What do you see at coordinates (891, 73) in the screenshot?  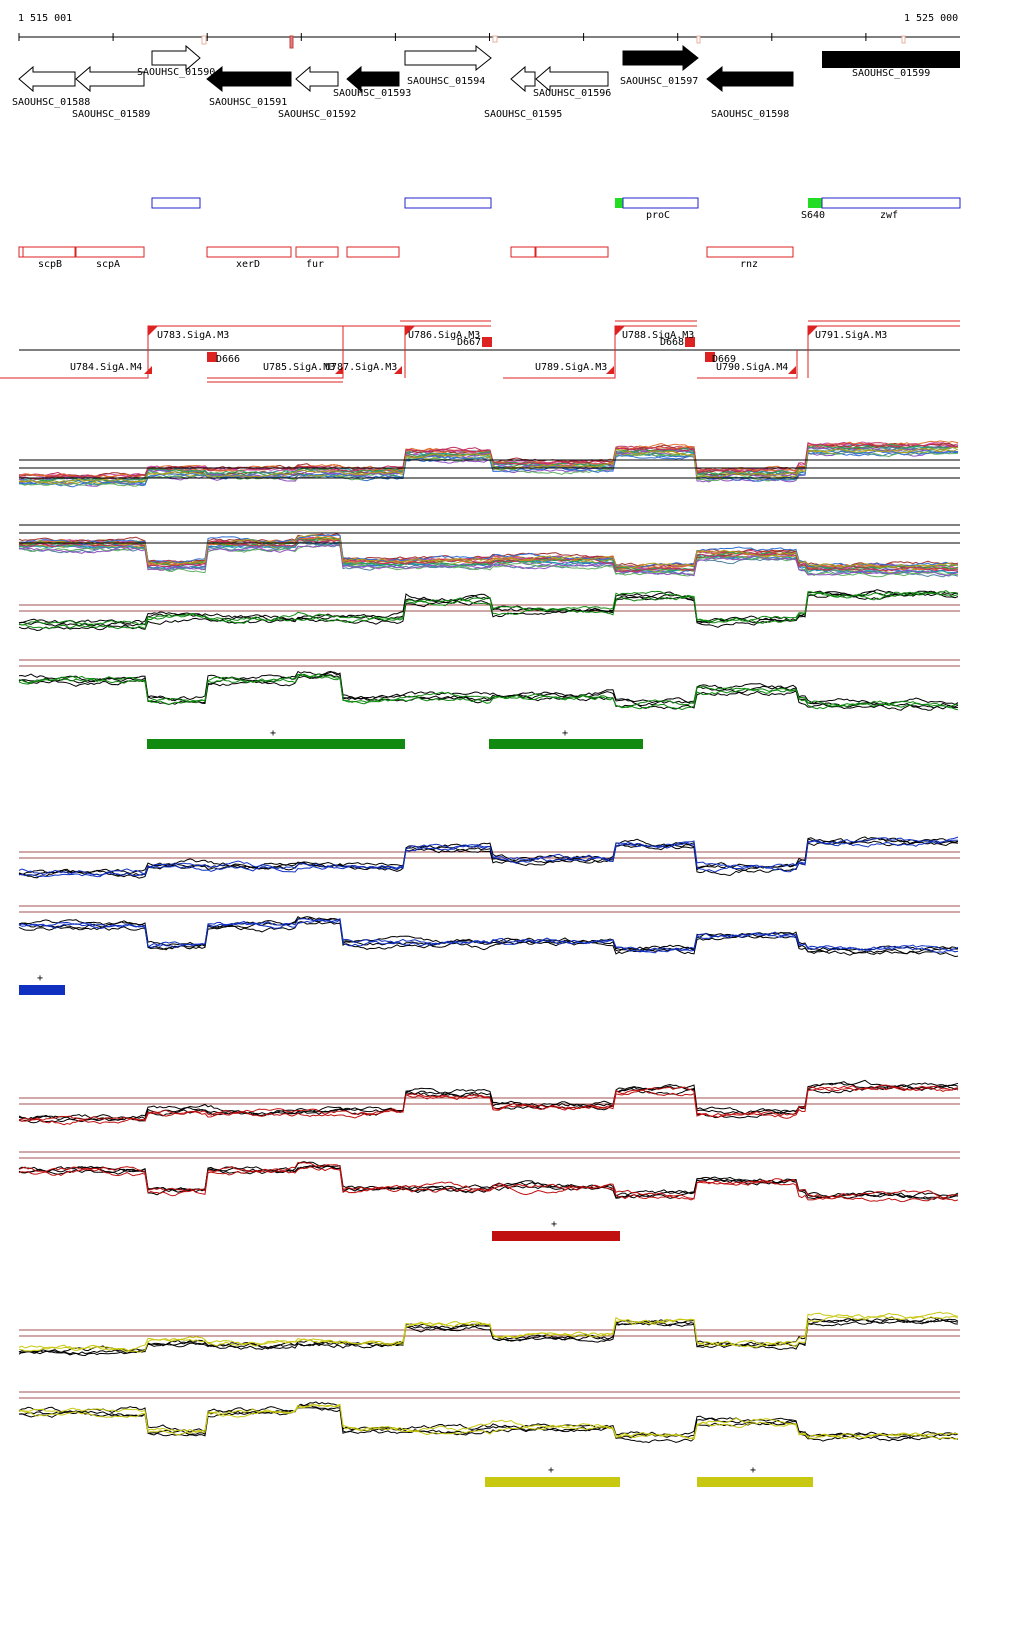 I see `gene-label: SAOUHSC_01599` at bounding box center [891, 73].